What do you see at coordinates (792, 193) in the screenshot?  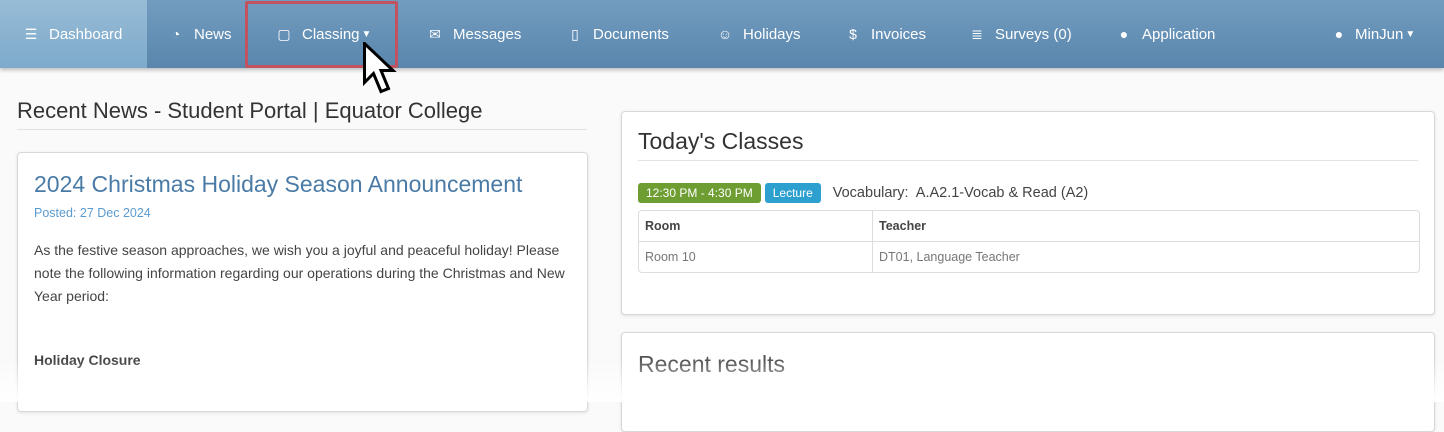 I see `type-badge: Lecture` at bounding box center [792, 193].